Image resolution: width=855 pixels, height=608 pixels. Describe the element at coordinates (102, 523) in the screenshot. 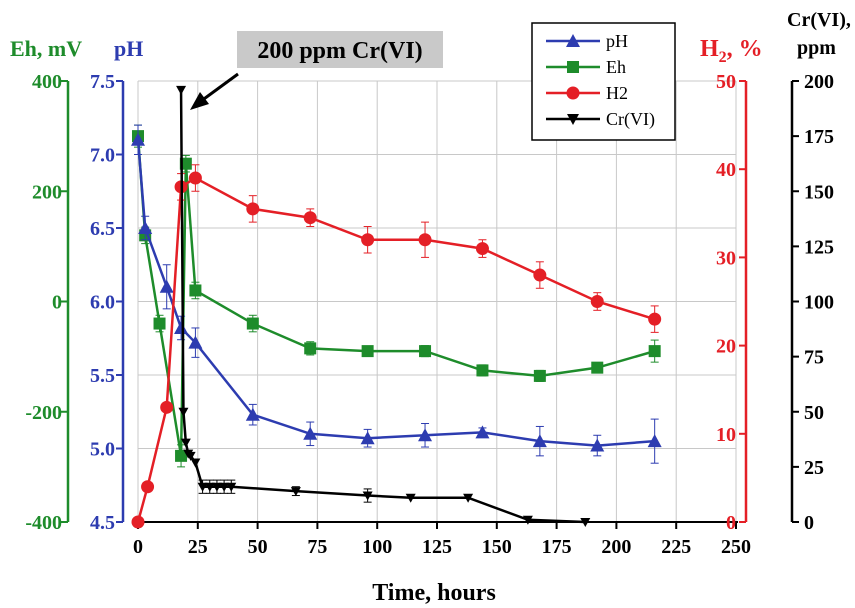

I see `ph-tick-label: 4.5` at that location.